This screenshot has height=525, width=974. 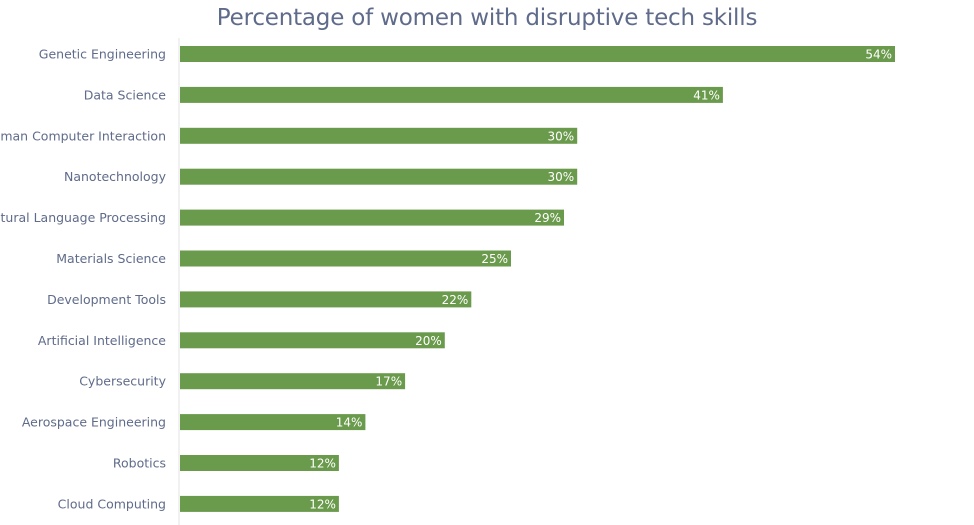 What do you see at coordinates (326, 299) in the screenshot?
I see `bar-development-tools` at bounding box center [326, 299].